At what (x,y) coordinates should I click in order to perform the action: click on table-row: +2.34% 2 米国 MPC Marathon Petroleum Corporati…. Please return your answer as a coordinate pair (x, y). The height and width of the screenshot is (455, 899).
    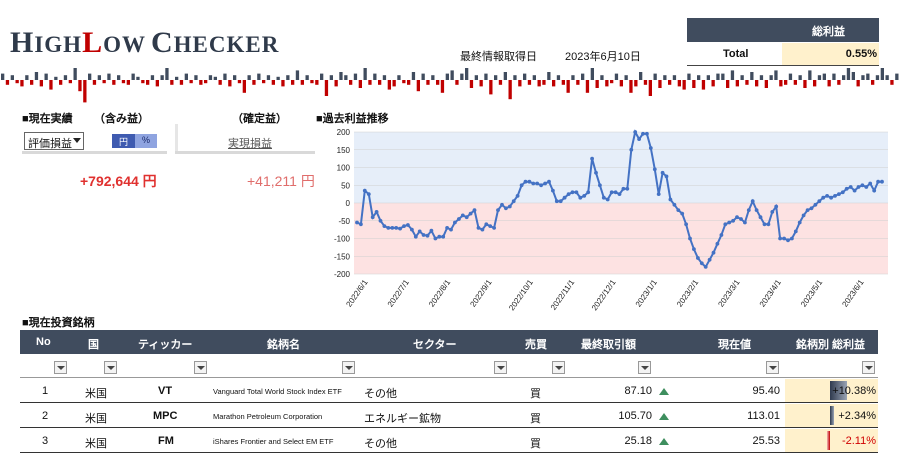
    Looking at the image, I should click on (449, 416).